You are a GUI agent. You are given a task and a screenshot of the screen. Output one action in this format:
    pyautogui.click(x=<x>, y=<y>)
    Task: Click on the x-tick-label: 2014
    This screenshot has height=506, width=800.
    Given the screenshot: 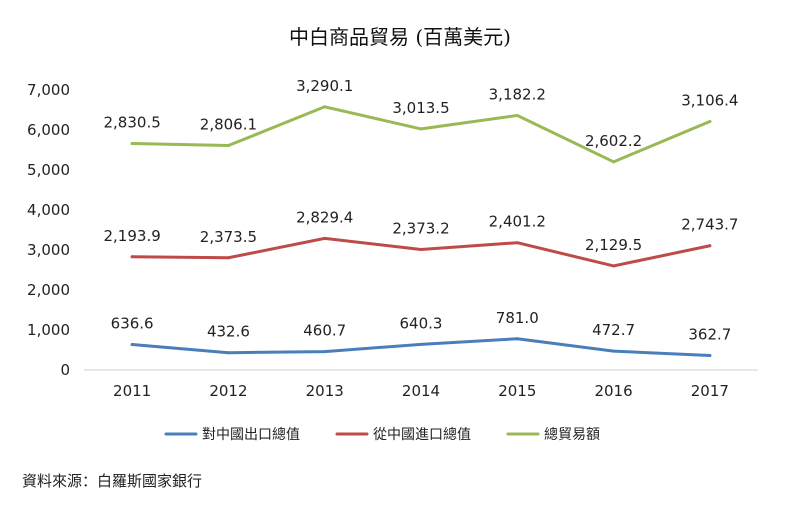 What is the action you would take?
    pyautogui.click(x=421, y=391)
    